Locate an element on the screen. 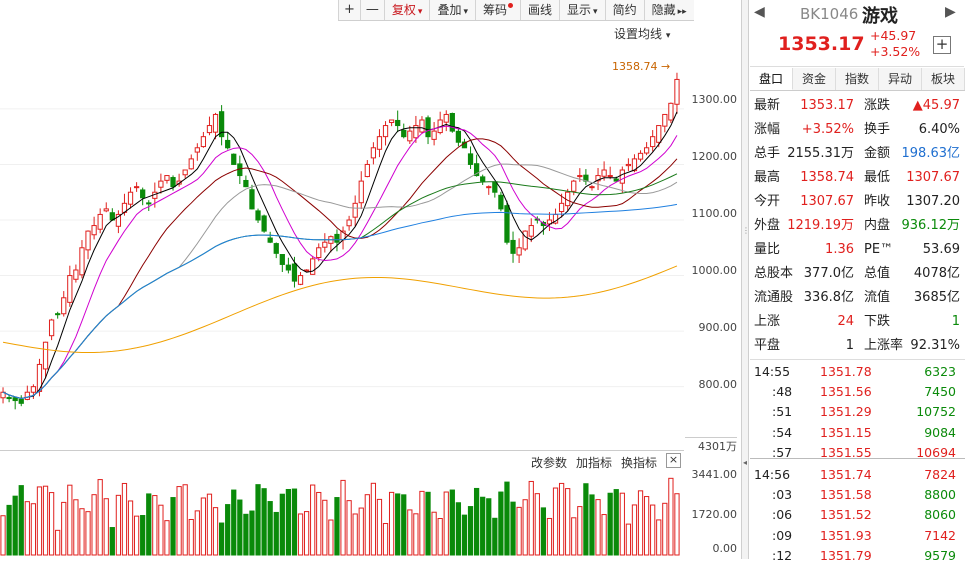 Image resolution: width=965 pixels, height=566 pixels. volume-chart is located at coordinates (342, 514).